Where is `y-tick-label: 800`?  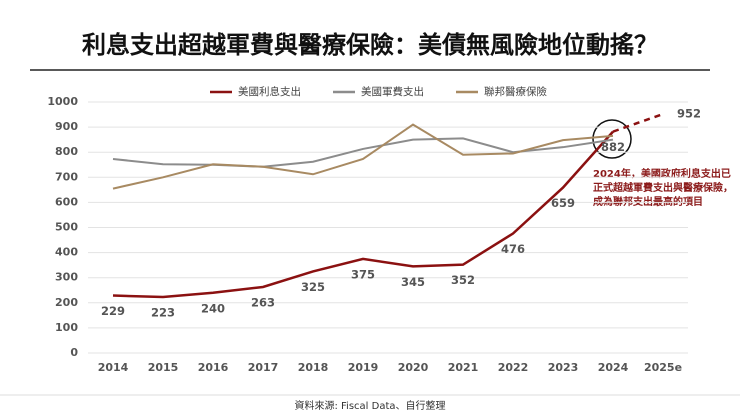 y-tick-label: 800 is located at coordinates (66, 151).